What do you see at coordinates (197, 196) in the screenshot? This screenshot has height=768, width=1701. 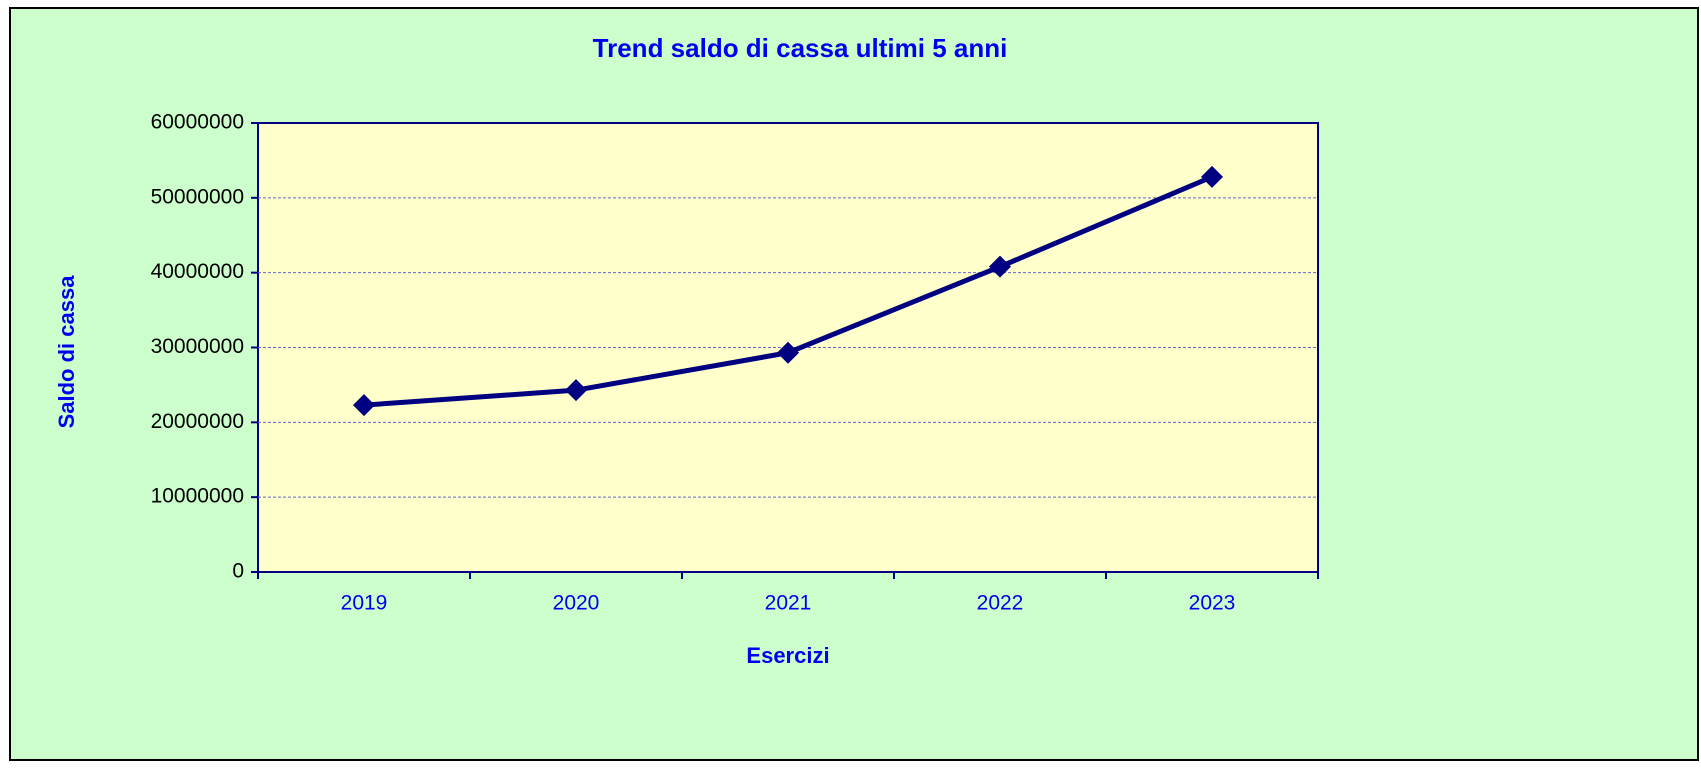 I see `y-tick-label: 50000000` at bounding box center [197, 196].